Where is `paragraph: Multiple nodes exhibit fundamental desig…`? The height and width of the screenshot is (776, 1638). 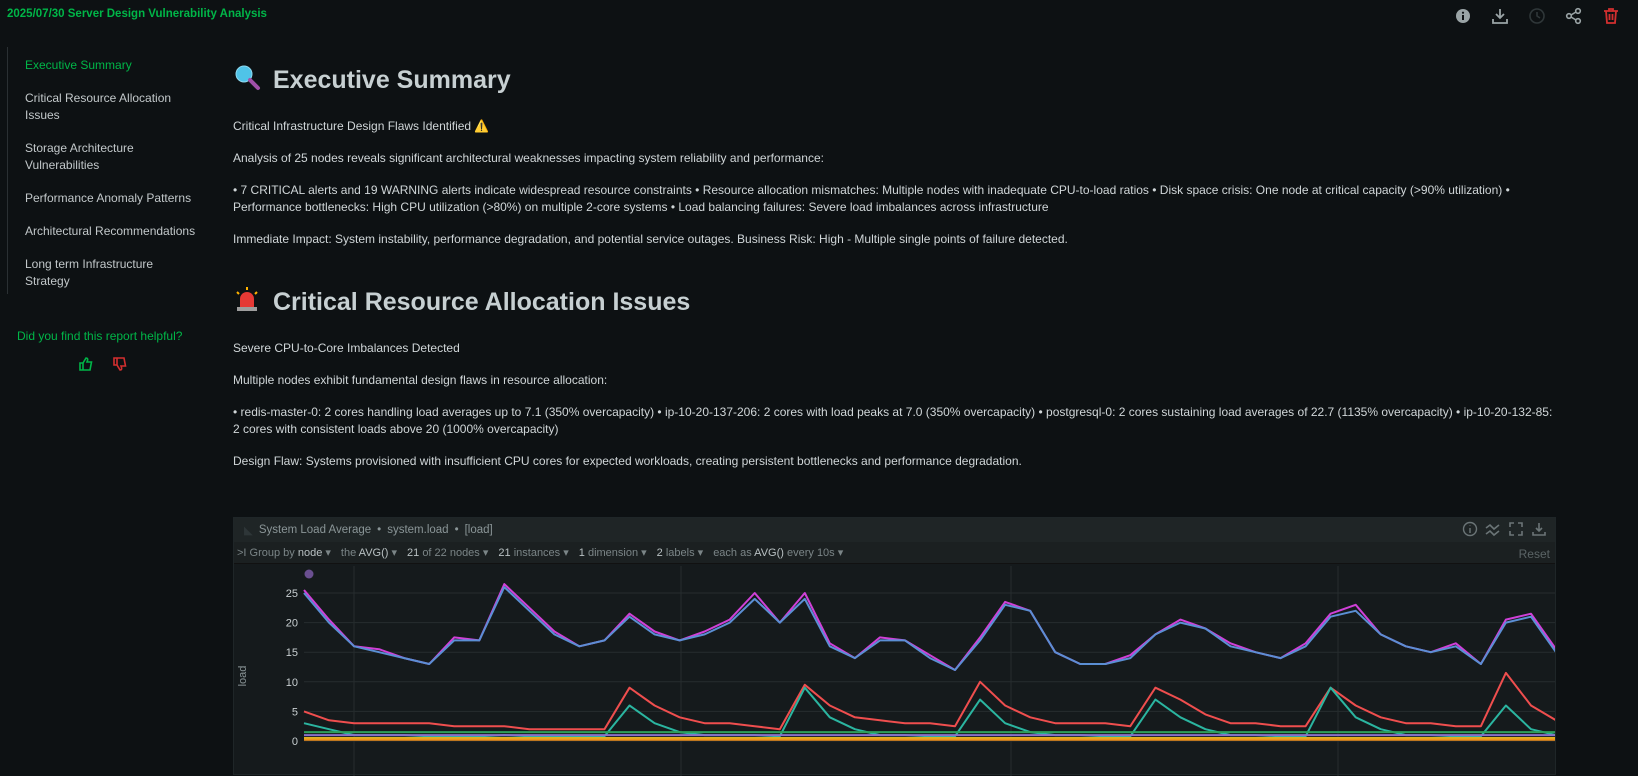
paragraph: Multiple nodes exhibit fundamental desig… is located at coordinates (420, 380).